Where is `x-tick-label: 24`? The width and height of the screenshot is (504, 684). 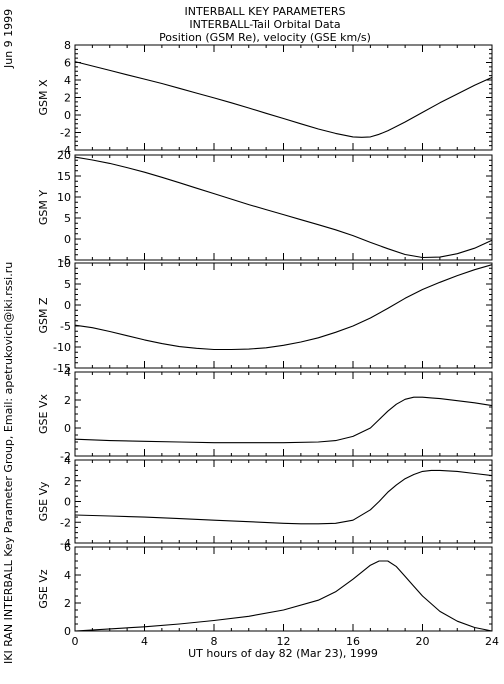
x-tick-label: 24 is located at coordinates (492, 641).